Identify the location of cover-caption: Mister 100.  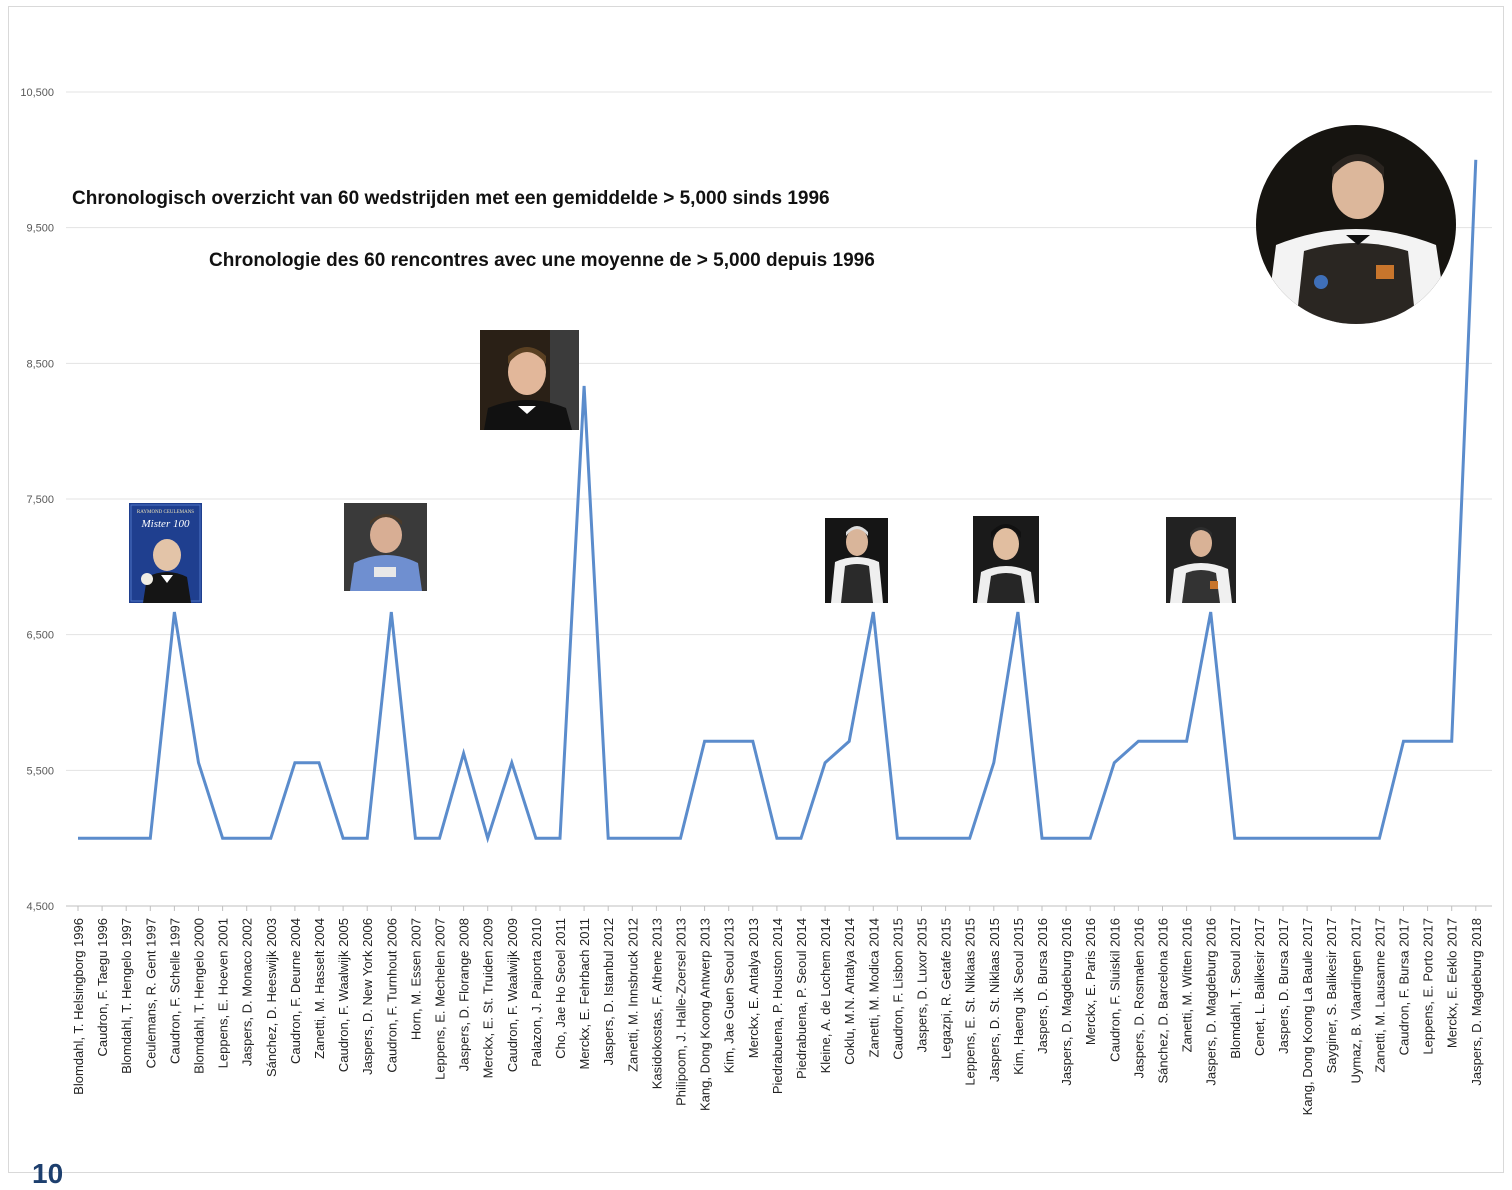
(165, 524).